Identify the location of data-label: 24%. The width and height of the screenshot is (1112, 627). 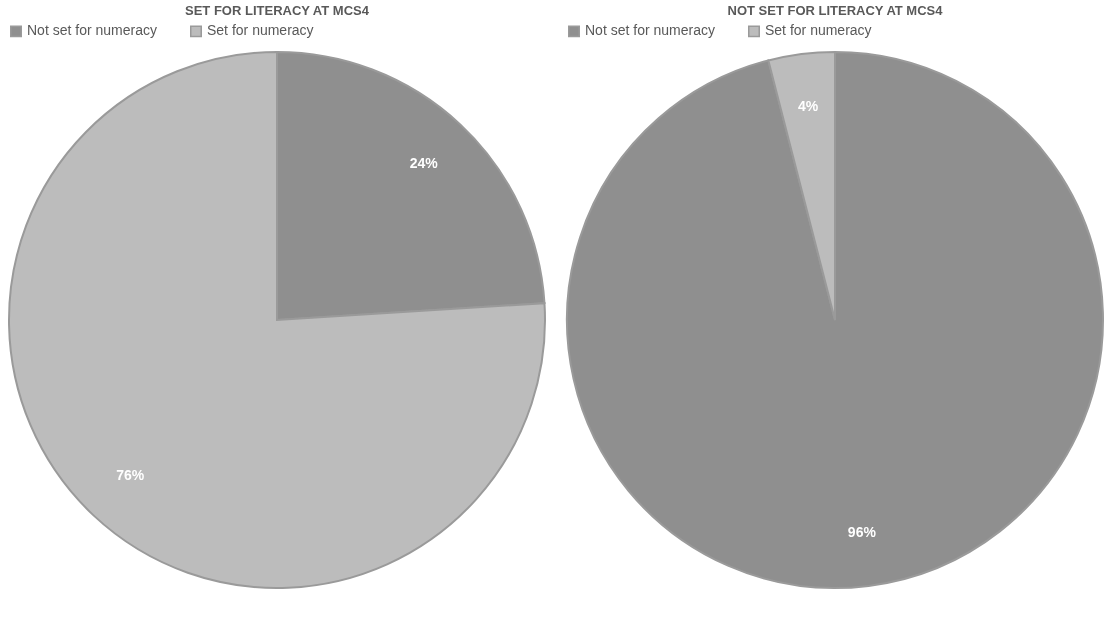
(424, 162).